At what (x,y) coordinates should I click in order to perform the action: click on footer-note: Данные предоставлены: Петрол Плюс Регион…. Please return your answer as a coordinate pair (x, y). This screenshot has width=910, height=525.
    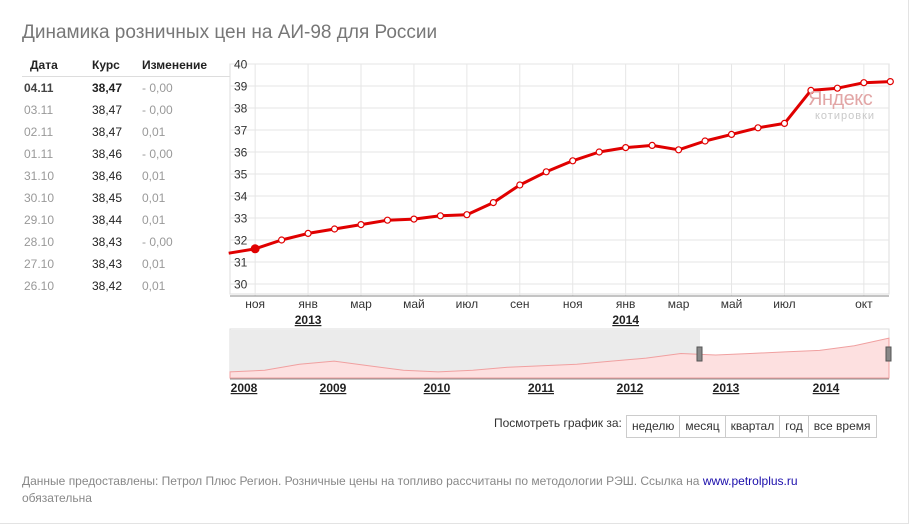
    Looking at the image, I should click on (452, 490).